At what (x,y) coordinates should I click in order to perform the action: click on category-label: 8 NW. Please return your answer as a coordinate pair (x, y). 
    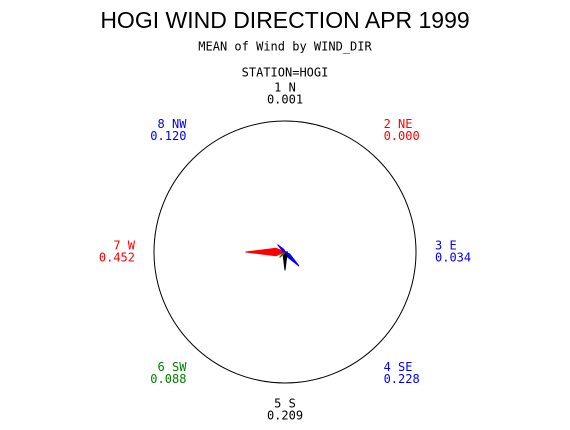
    Looking at the image, I should click on (173, 124).